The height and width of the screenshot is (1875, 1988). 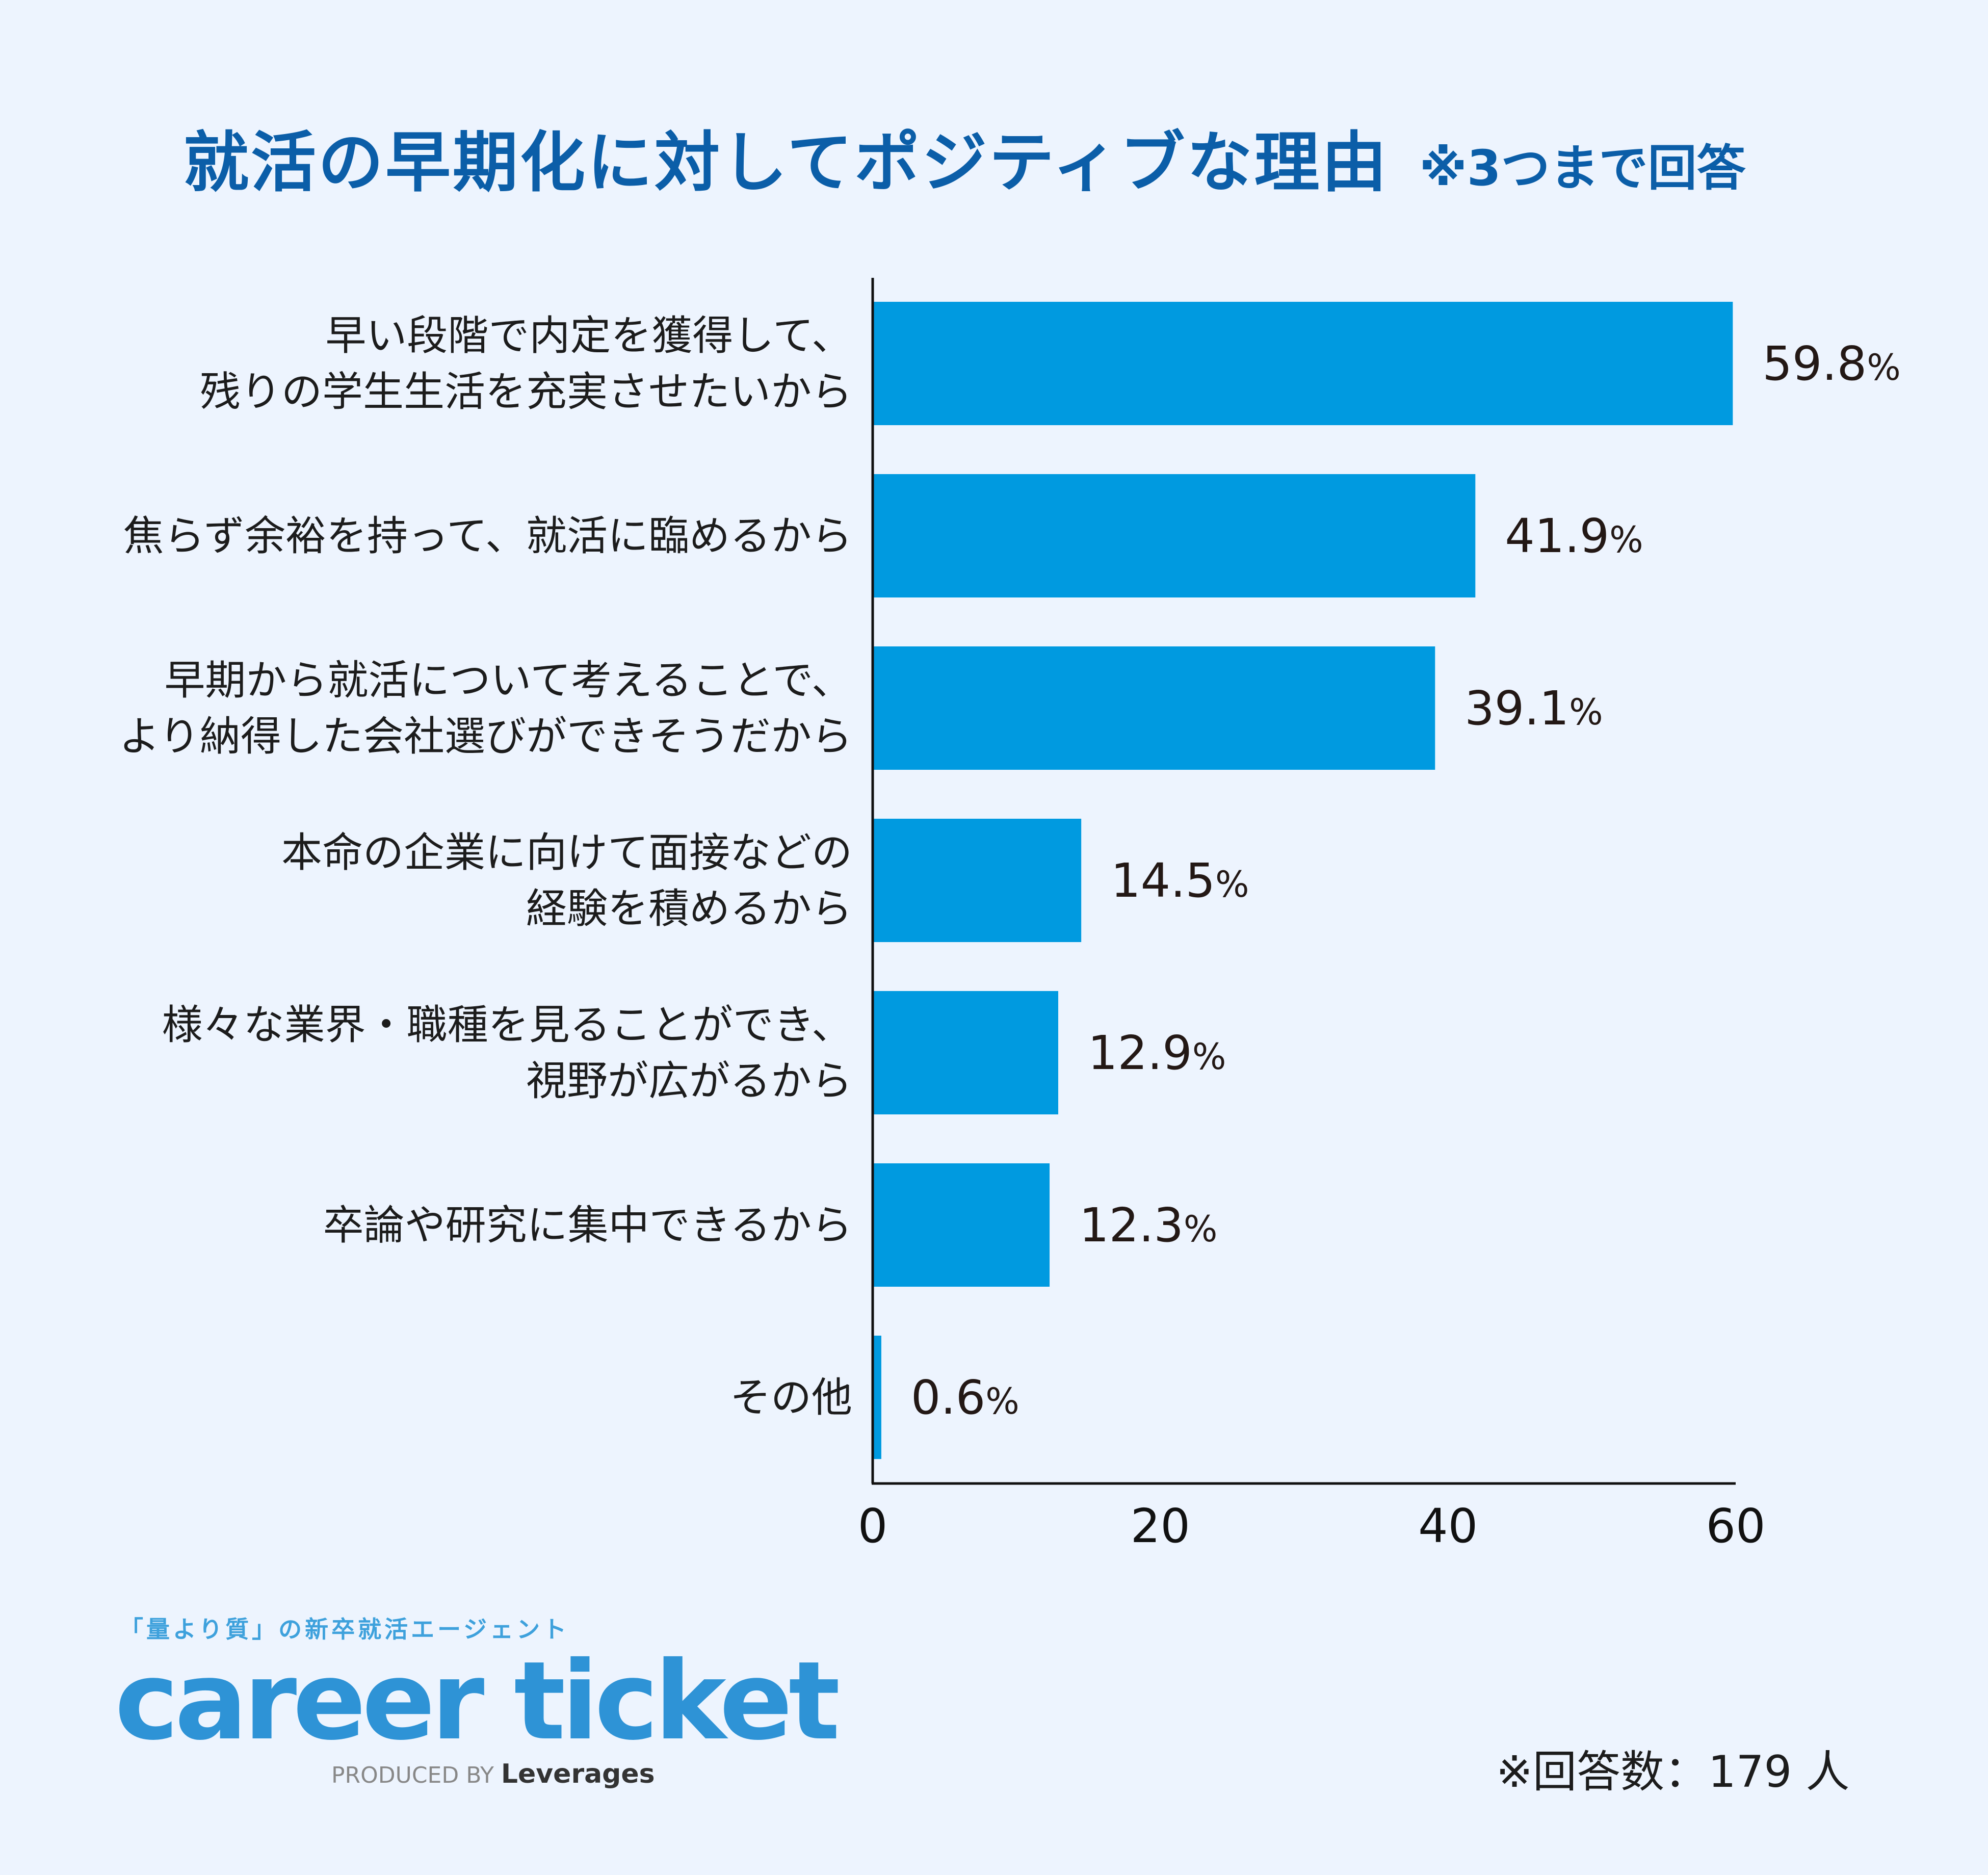 What do you see at coordinates (791, 1397) in the screenshot?
I see `category-label: その他` at bounding box center [791, 1397].